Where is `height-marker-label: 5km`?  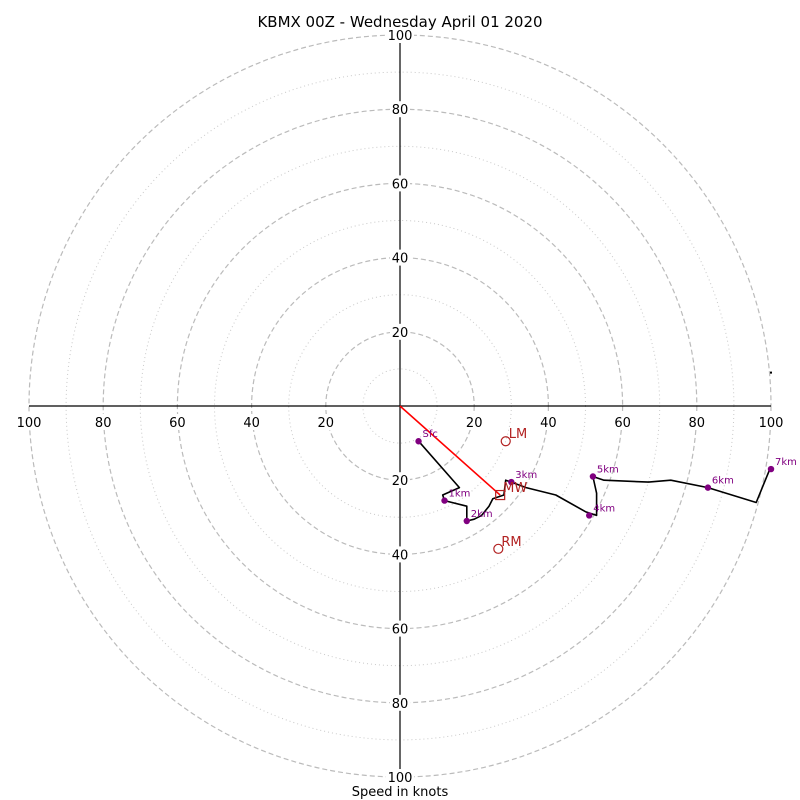 height-marker-label: 5km is located at coordinates (608, 469).